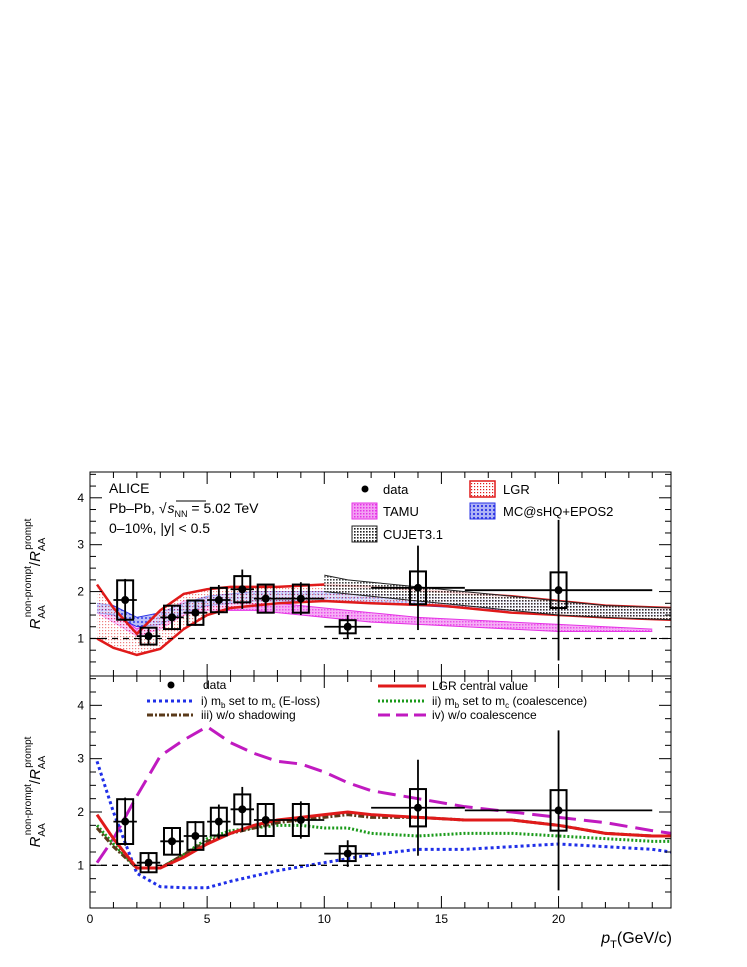 Image resolution: width=747 pixels, height=967 pixels. I want to click on x-tick-label: 20, so click(559, 919).